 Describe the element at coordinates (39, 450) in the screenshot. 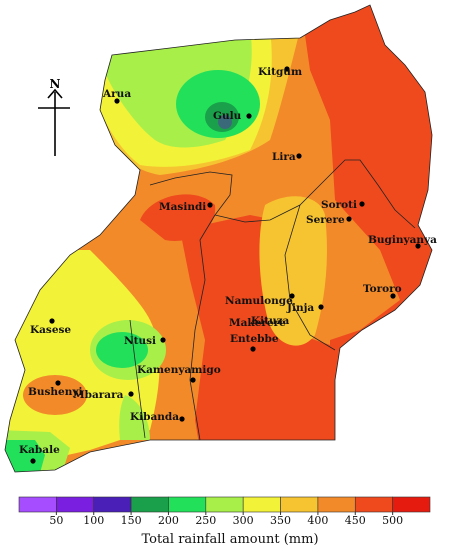

I see `city-label: Kabale` at that location.